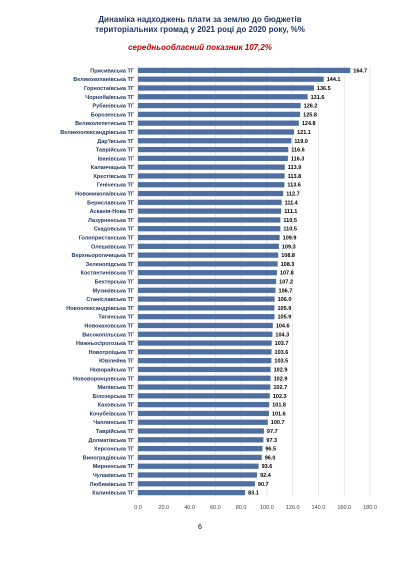 This screenshot has height=565, width=400. I want to click on x-tick-label: 60.0, so click(215, 508).